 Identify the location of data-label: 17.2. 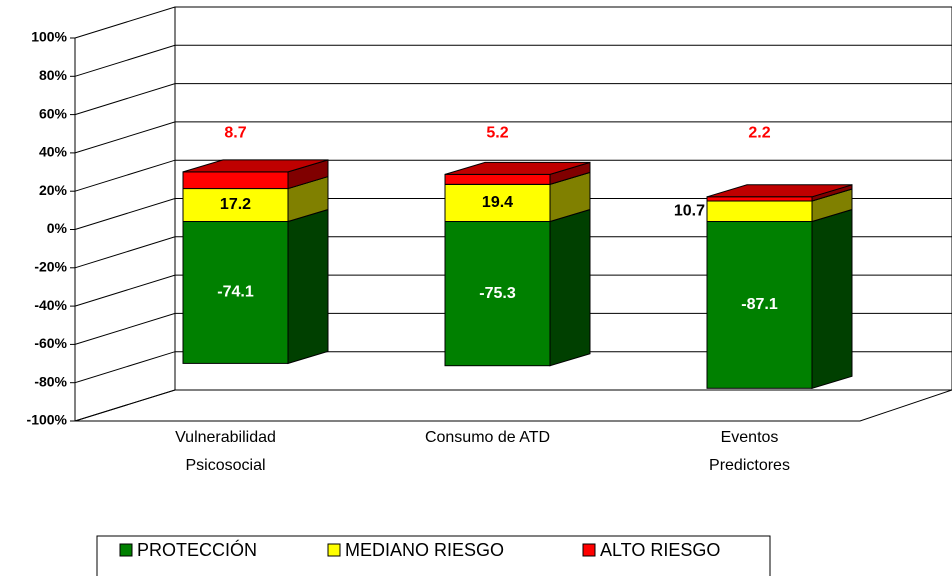
(235, 204).